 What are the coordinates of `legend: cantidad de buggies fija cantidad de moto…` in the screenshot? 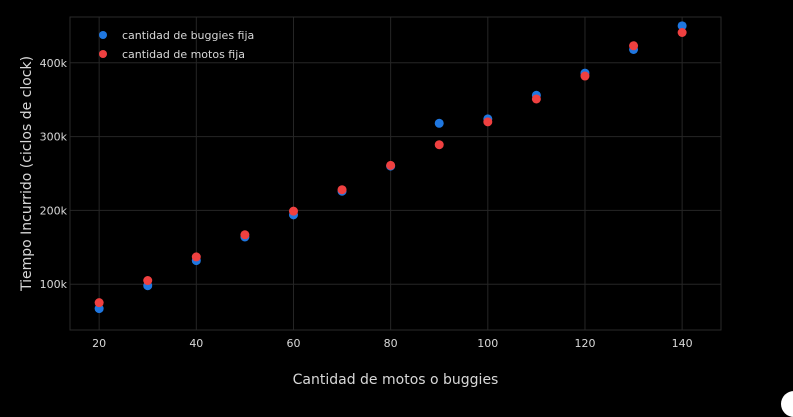 It's located at (176, 45).